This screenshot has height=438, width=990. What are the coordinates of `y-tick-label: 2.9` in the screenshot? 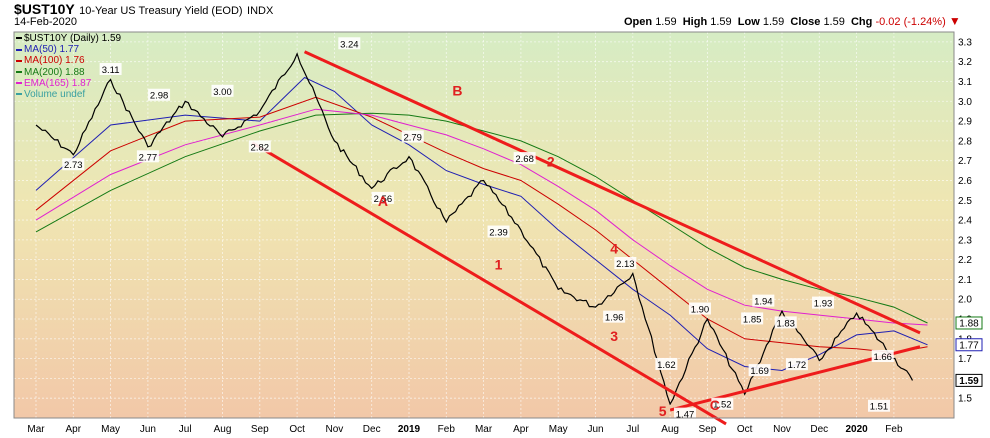 It's located at (965, 122).